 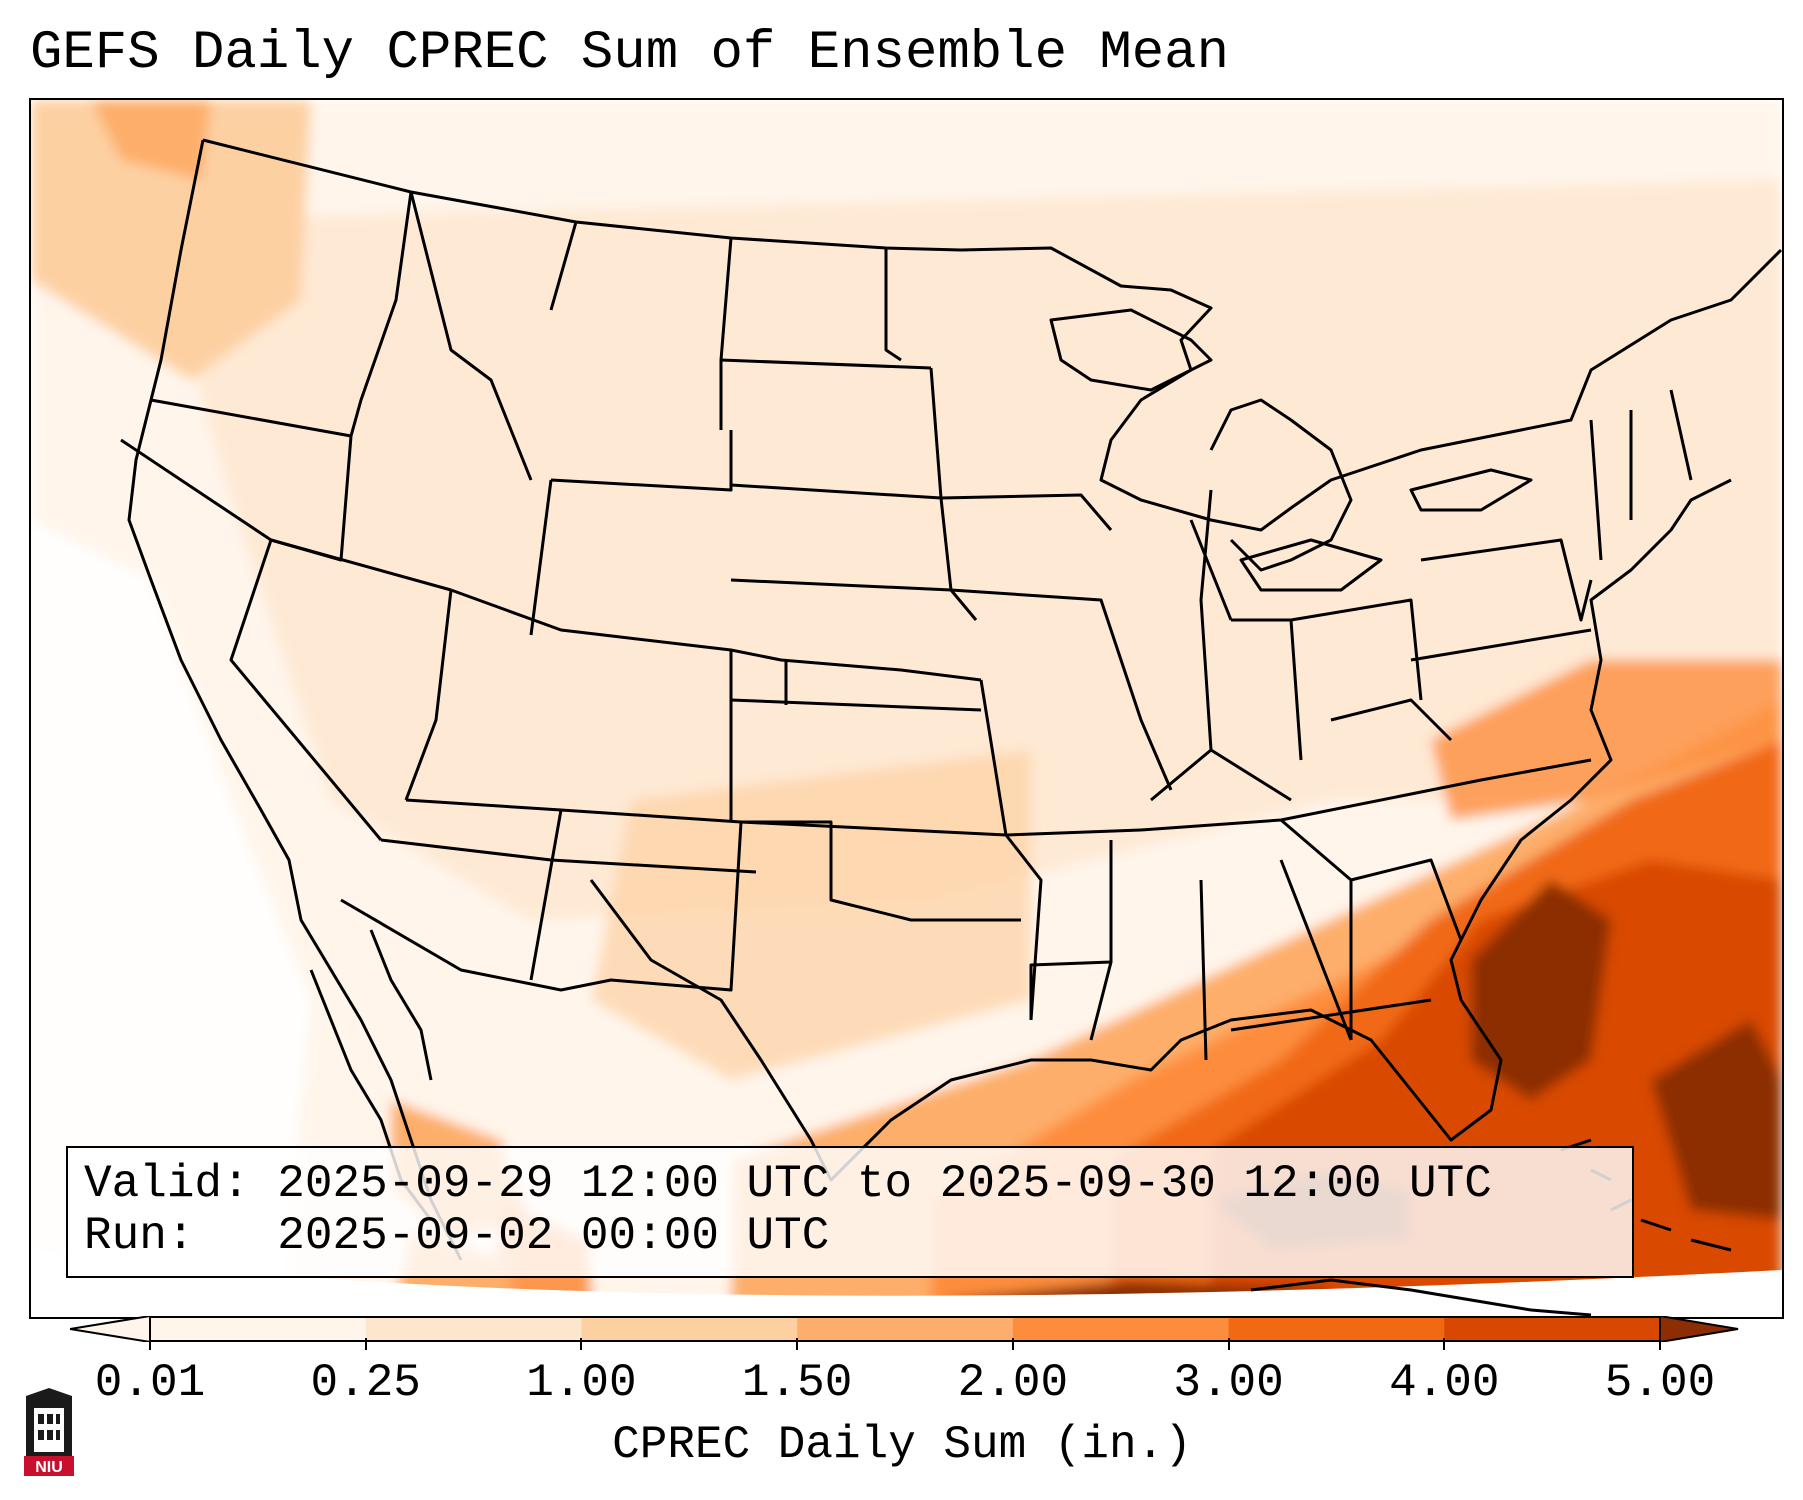 I want to click on colorbar-outline, so click(x=905, y=1329).